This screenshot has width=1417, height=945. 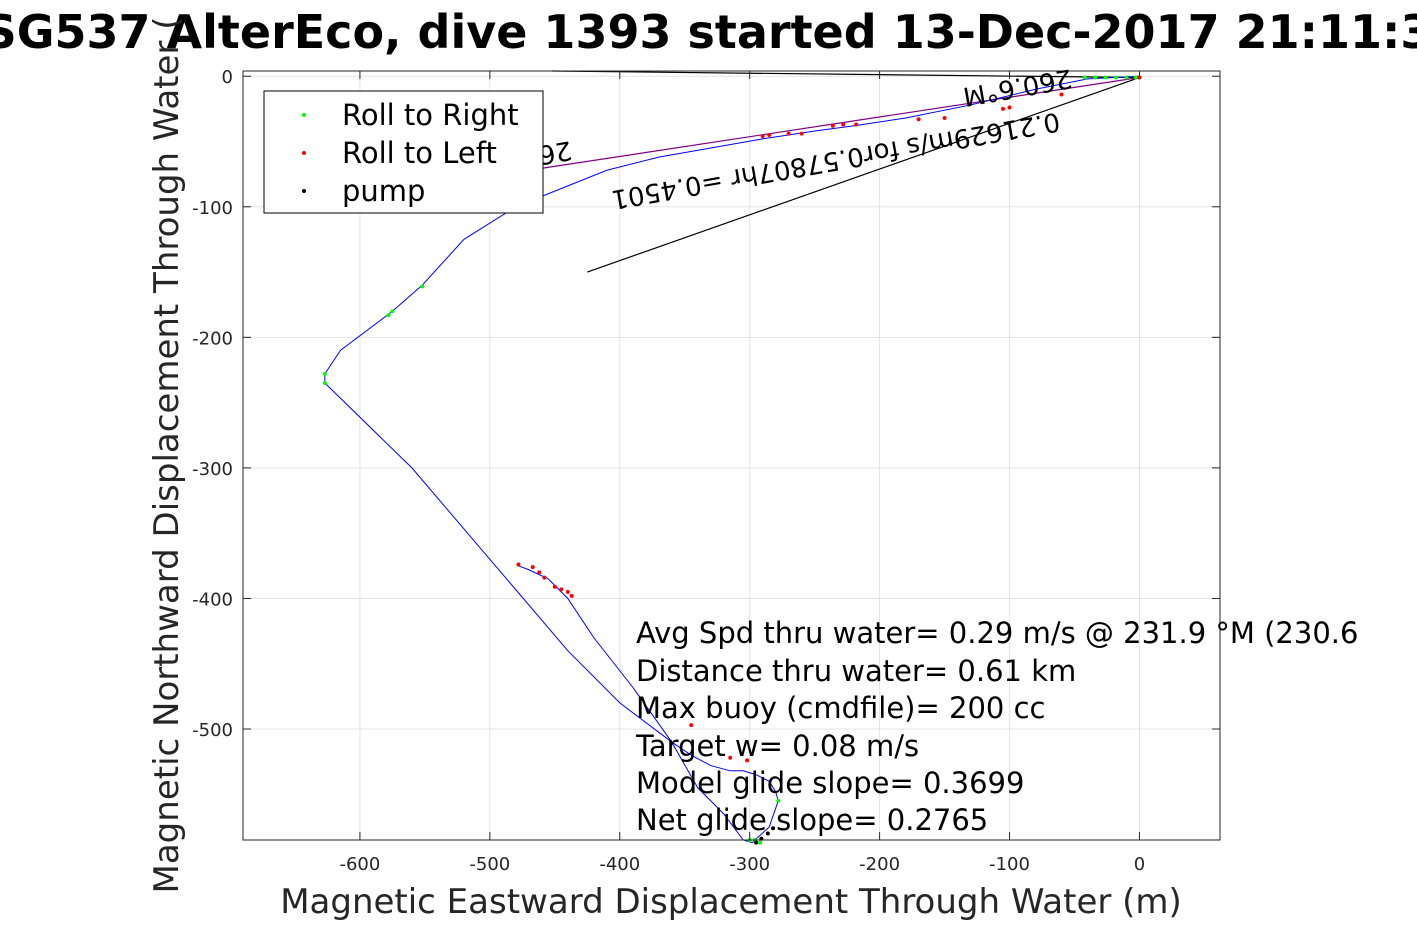 What do you see at coordinates (383, 191) in the screenshot?
I see `legend-label-pump: pump` at bounding box center [383, 191].